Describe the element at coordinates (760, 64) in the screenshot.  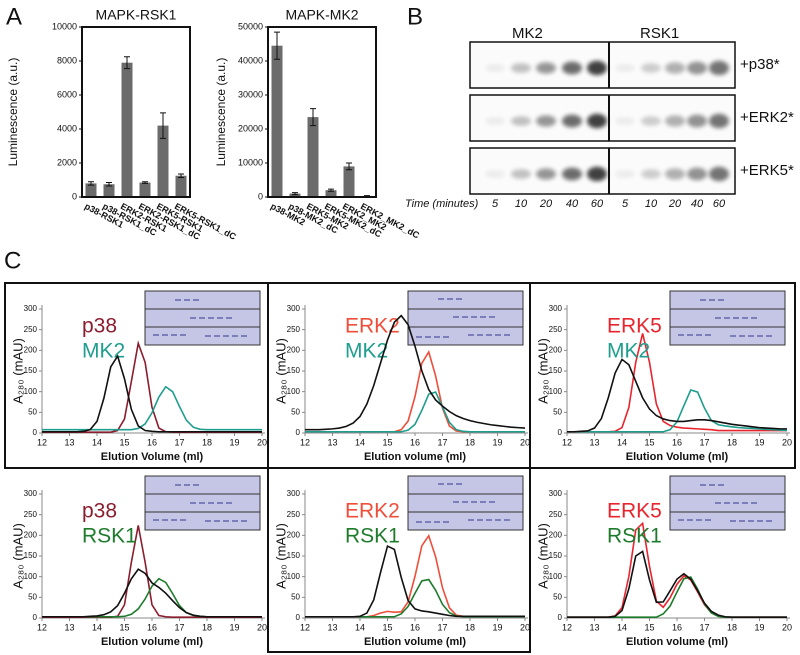
I see `blot-row-label: +p38*` at that location.